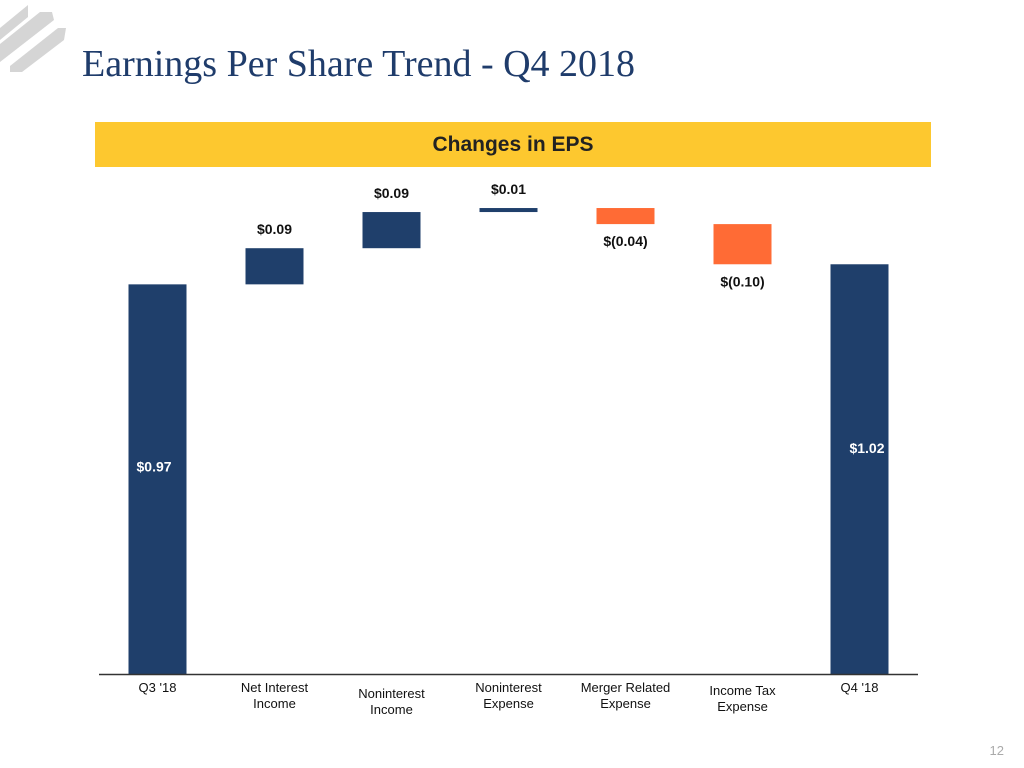  I want to click on company-logo, so click(33, 38).